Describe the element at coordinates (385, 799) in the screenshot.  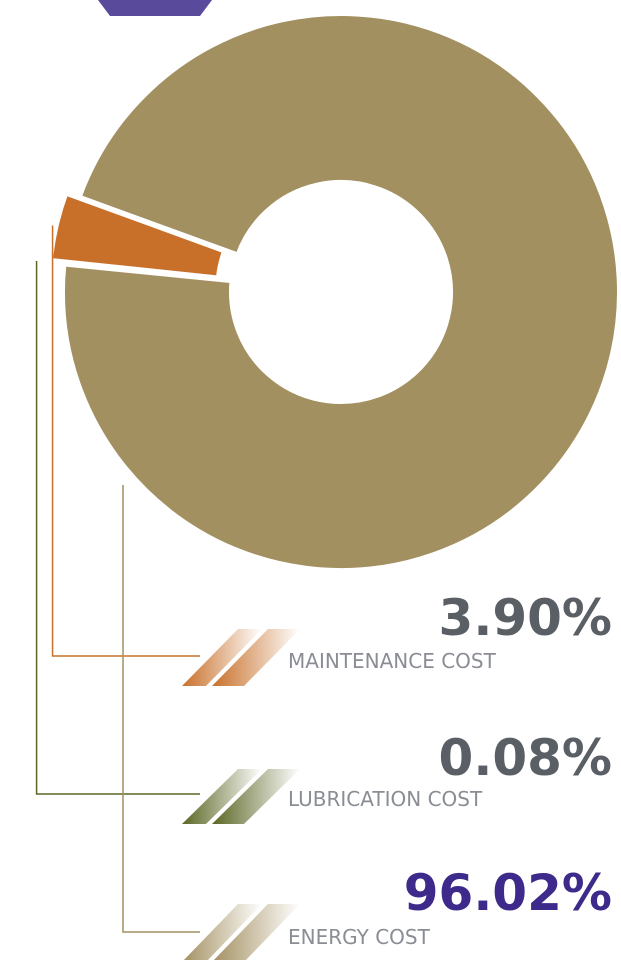
I see `category-label: LUBRICATION COST` at that location.